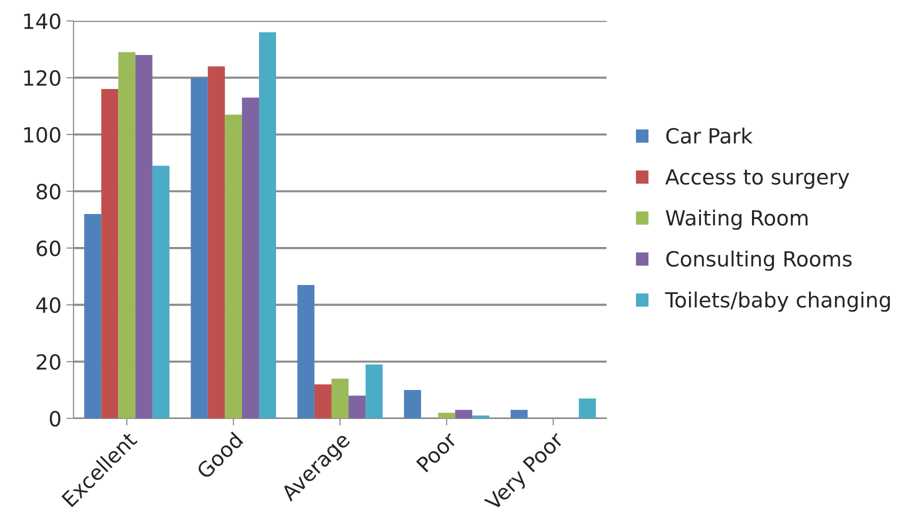  What do you see at coordinates (737, 220) in the screenshot?
I see `legend-label: Waiting Room` at bounding box center [737, 220].